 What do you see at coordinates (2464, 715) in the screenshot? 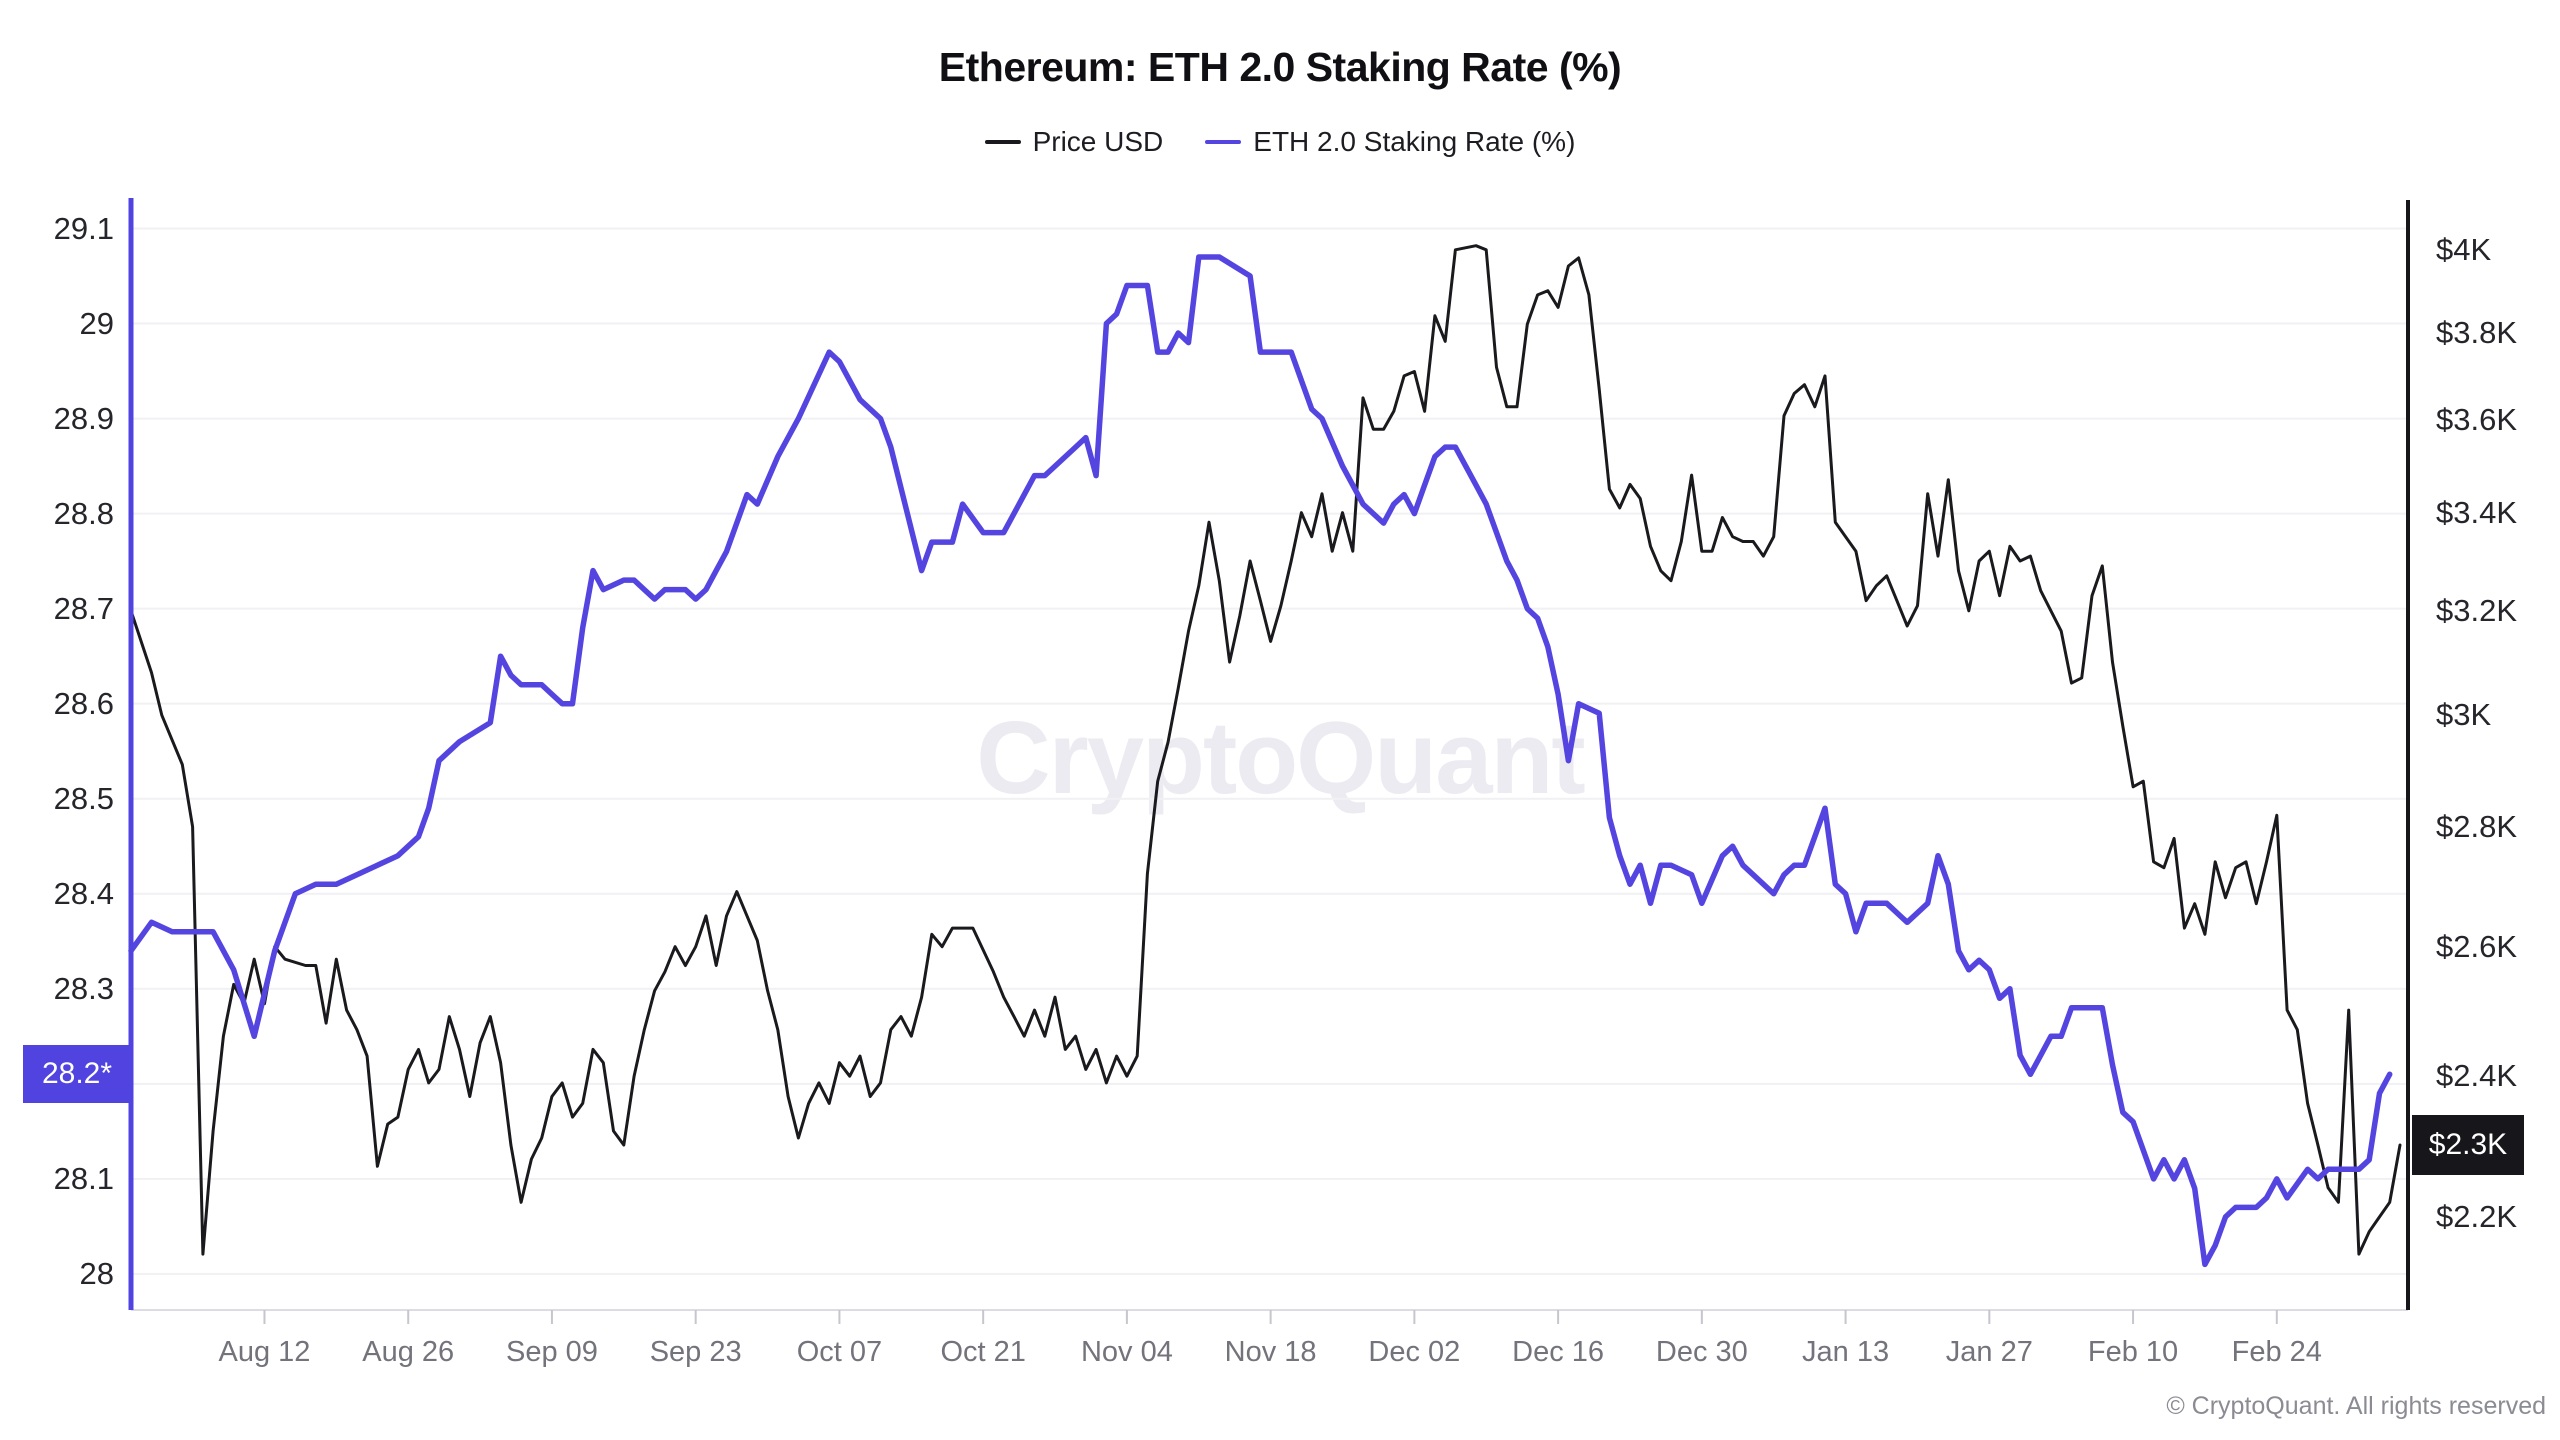
I see `y-tick-label-right: $3K` at bounding box center [2464, 715].